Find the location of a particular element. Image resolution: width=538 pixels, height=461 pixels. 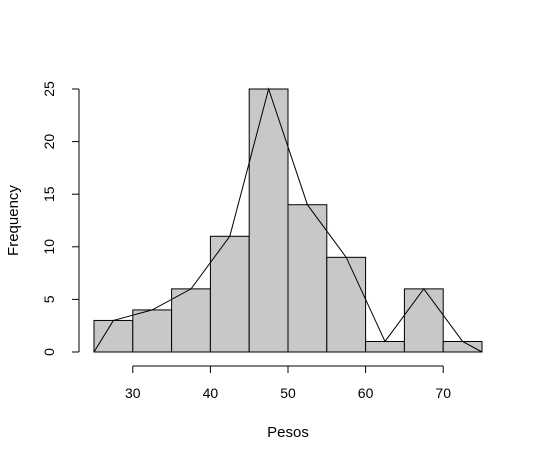

y-tick-label-2: 10 is located at coordinates (49, 247).